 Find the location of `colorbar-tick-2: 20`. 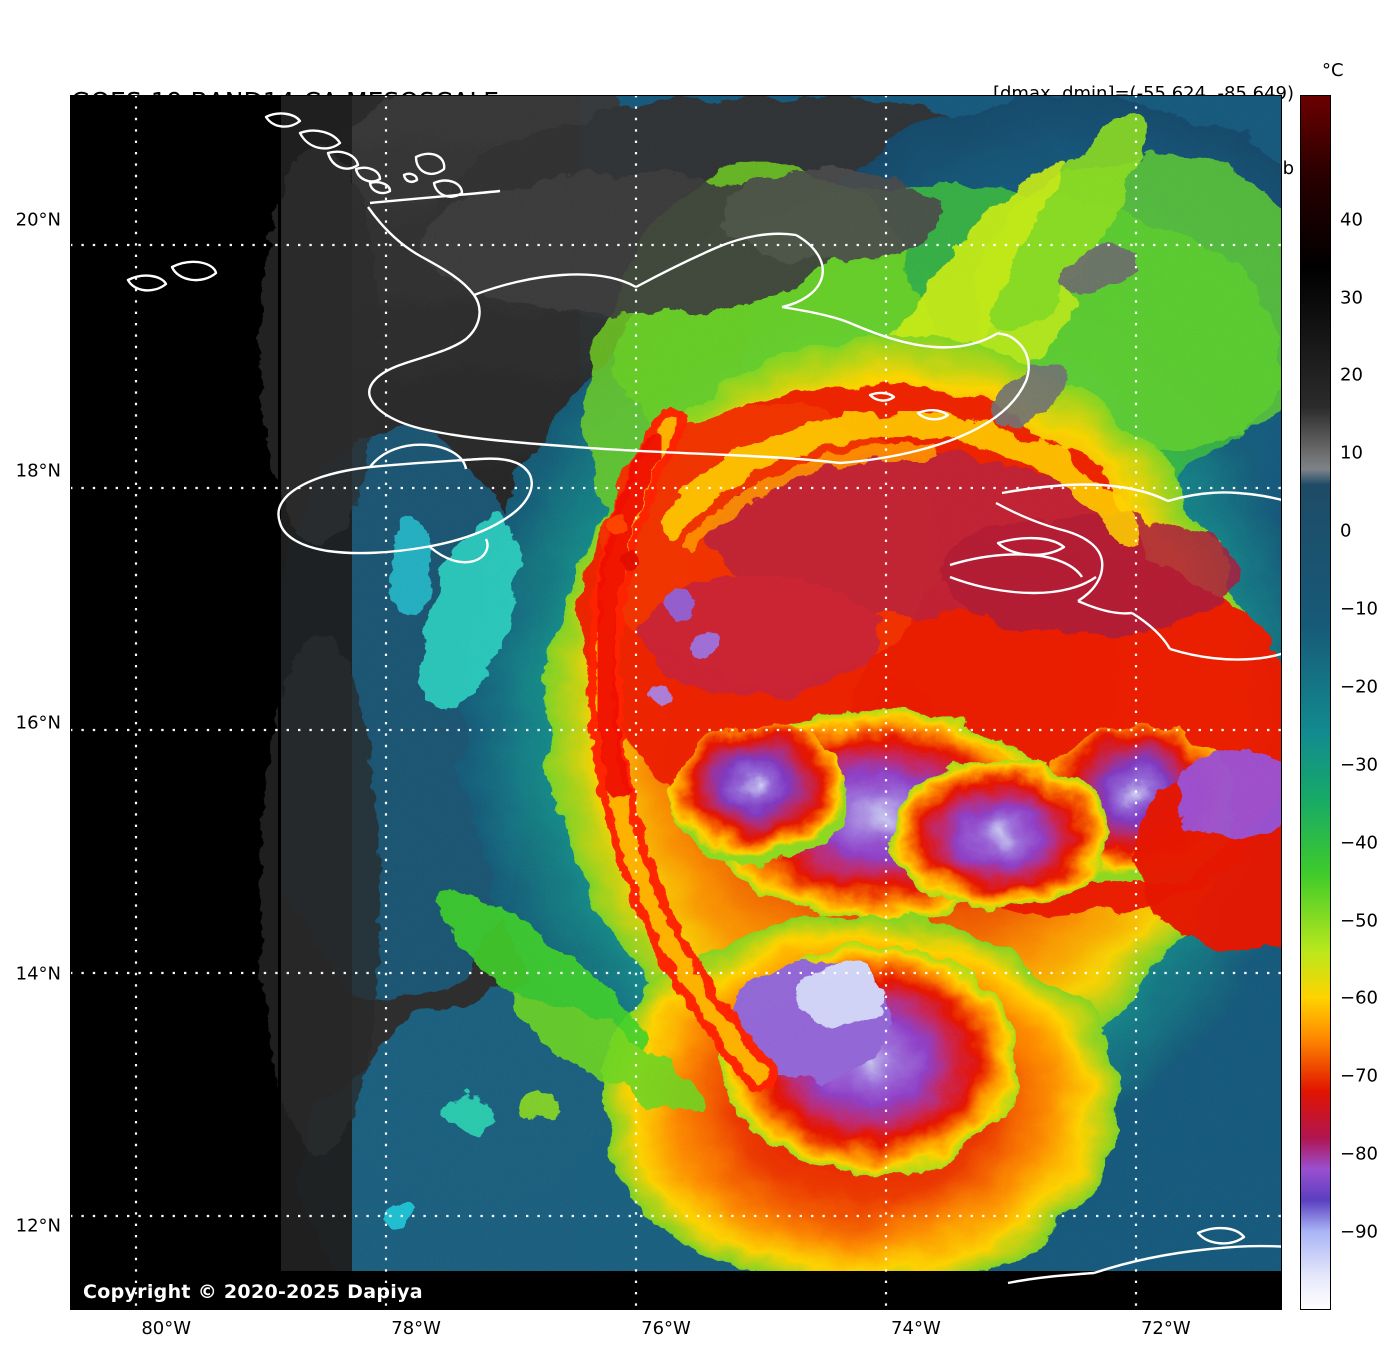

colorbar-tick-2: 20 is located at coordinates (1351, 375).